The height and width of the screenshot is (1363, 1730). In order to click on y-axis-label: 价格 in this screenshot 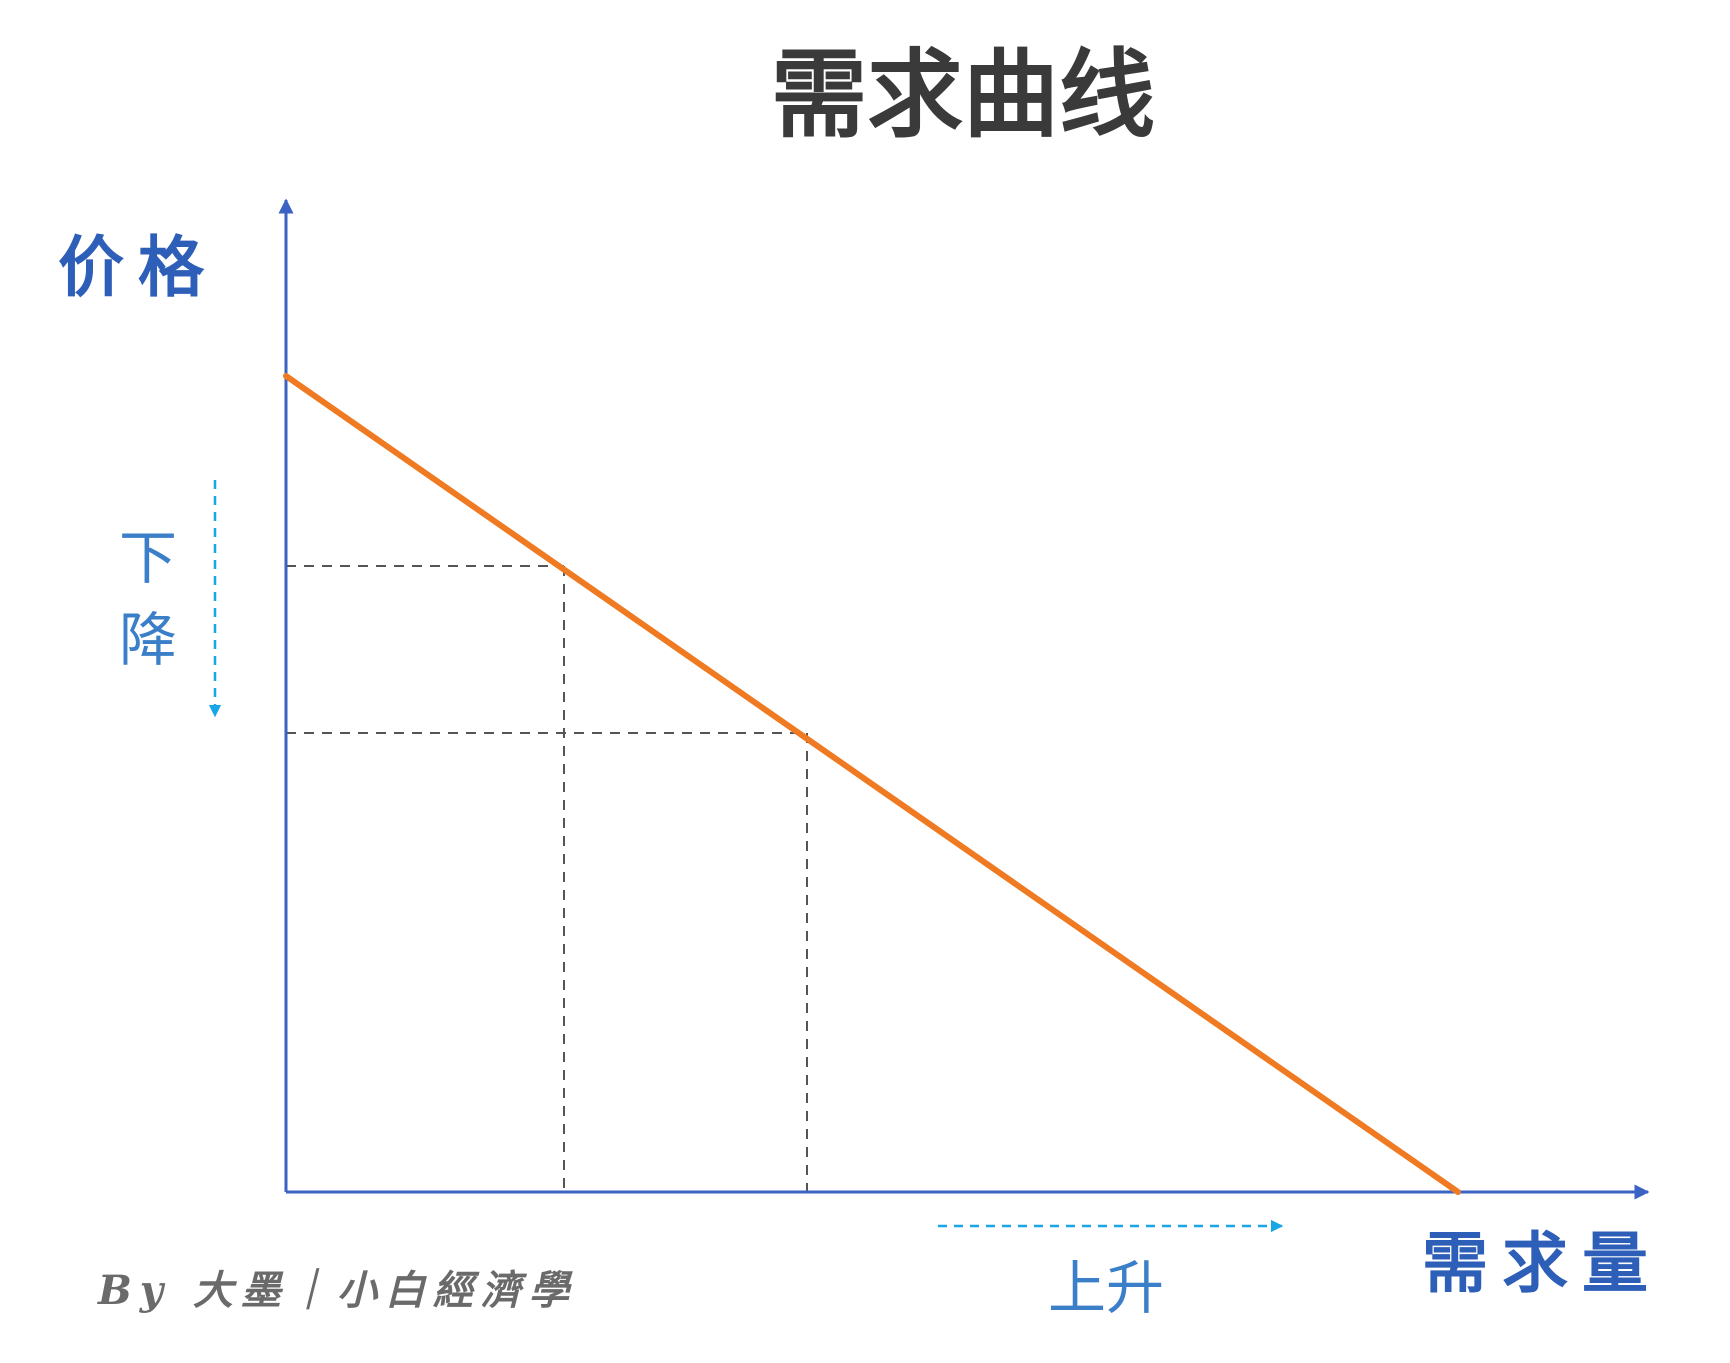, I will do `click(138, 267)`.